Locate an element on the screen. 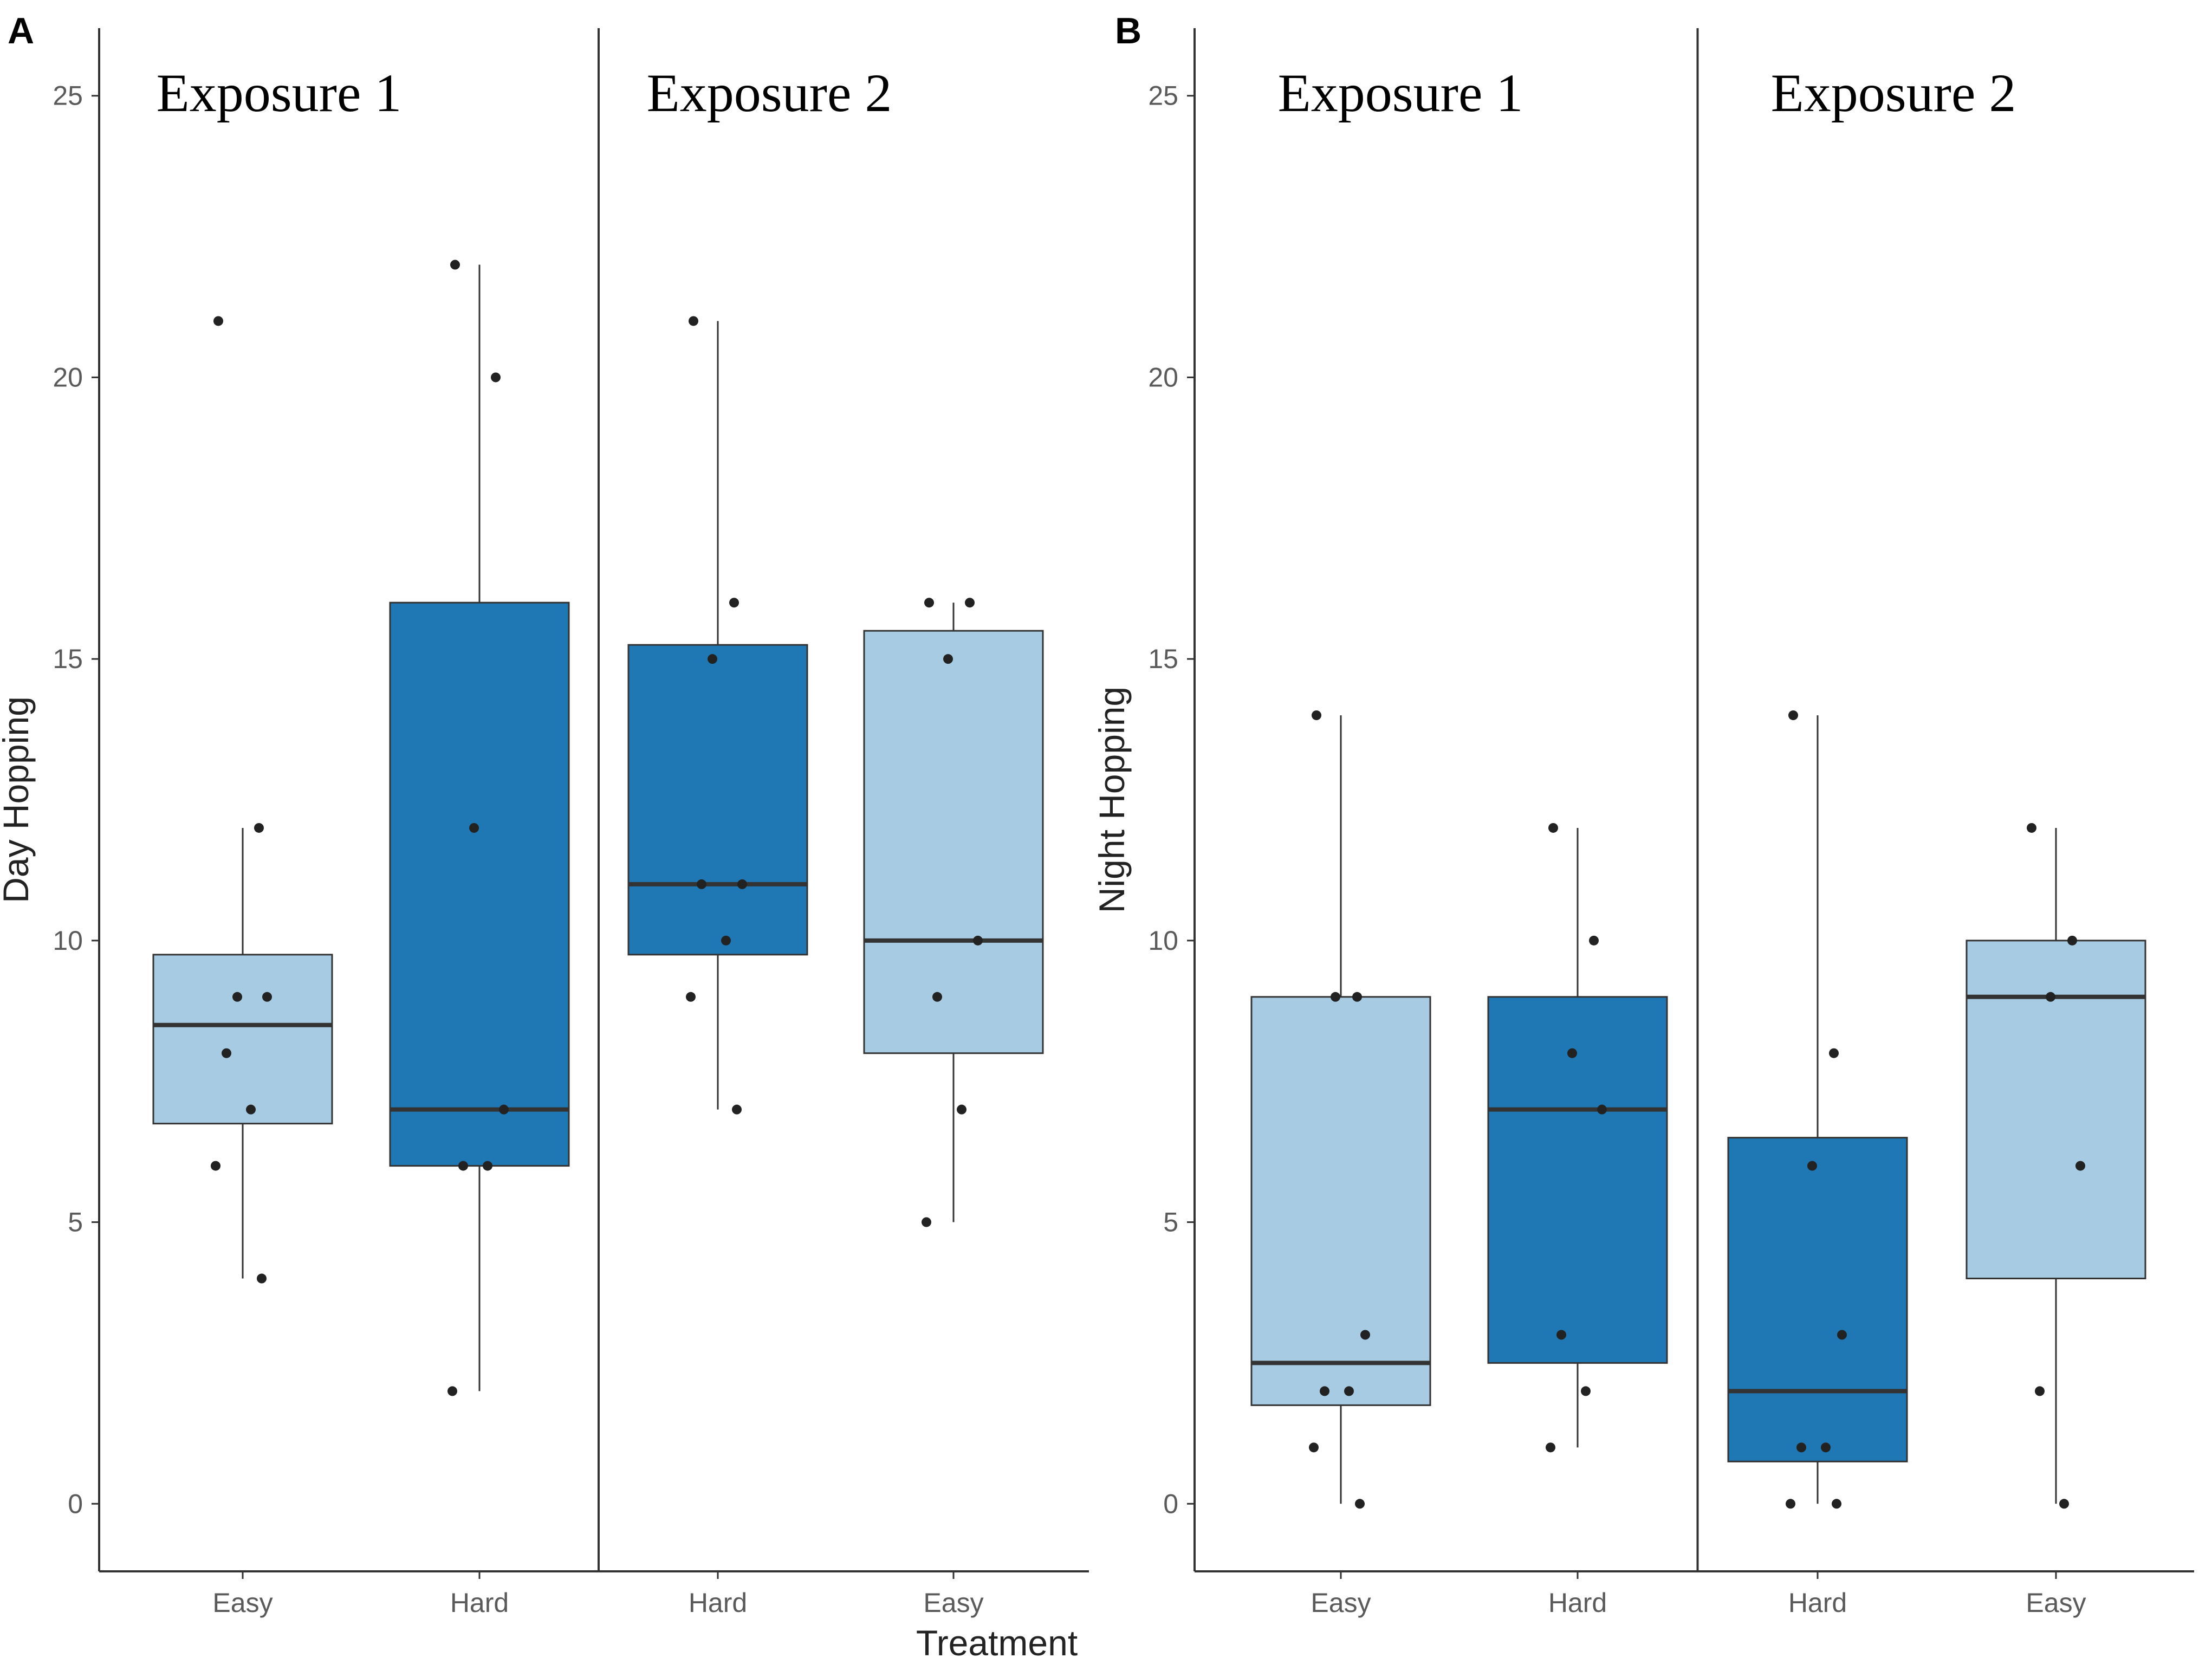 The image size is (2212, 1664). y-axis-title: Night Hopping is located at coordinates (1112, 800).